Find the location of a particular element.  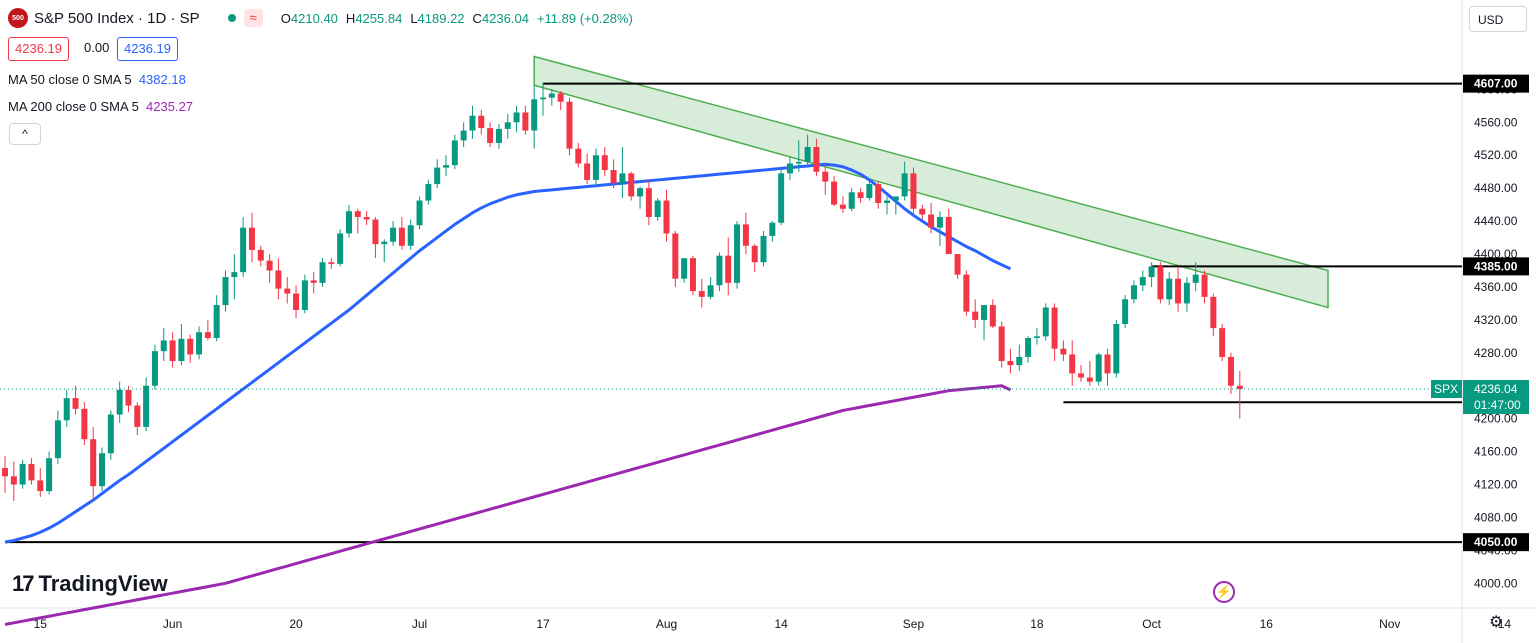

market-status-dot is located at coordinates (231, 18).